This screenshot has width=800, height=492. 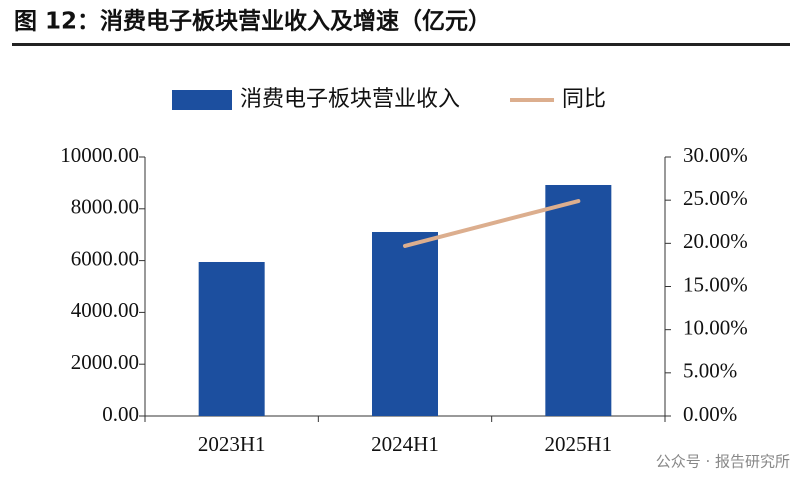 What do you see at coordinates (99, 155) in the screenshot?
I see `y-tick-label: 10000.00` at bounding box center [99, 155].